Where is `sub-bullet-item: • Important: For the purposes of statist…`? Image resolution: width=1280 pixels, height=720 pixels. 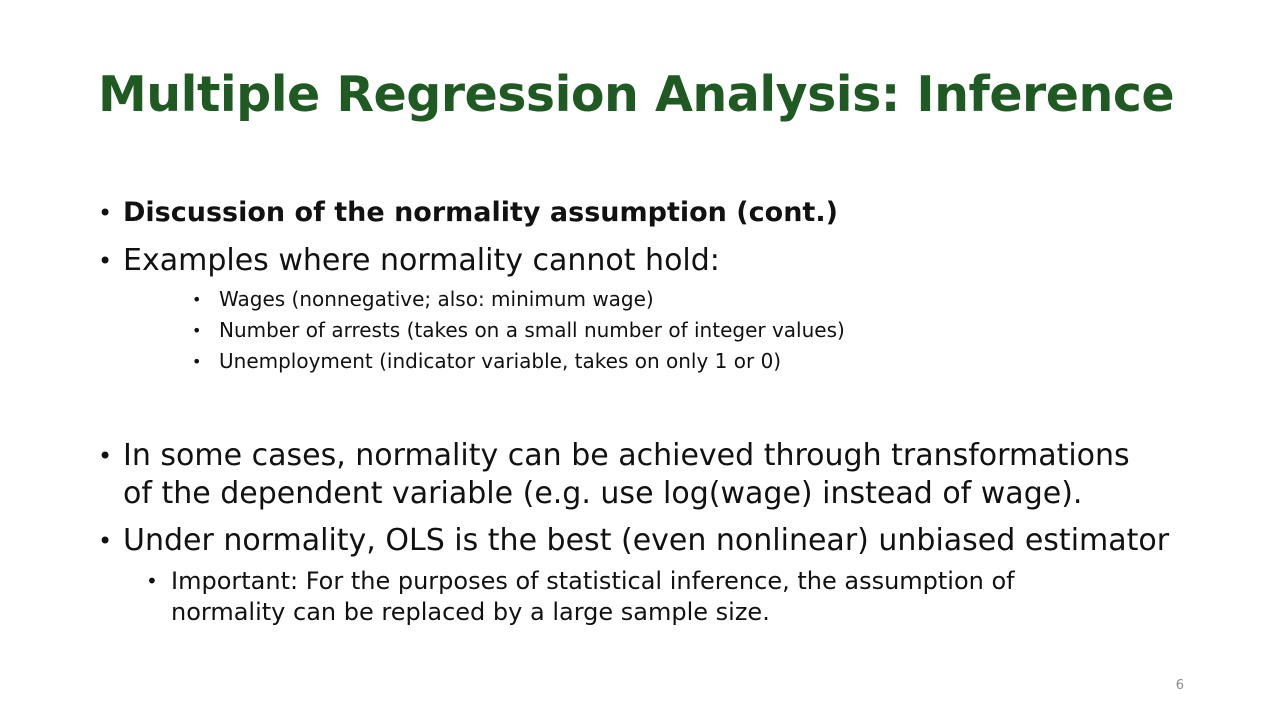
sub-bullet-item: • Important: For the purposes of statist… is located at coordinates (633, 597).